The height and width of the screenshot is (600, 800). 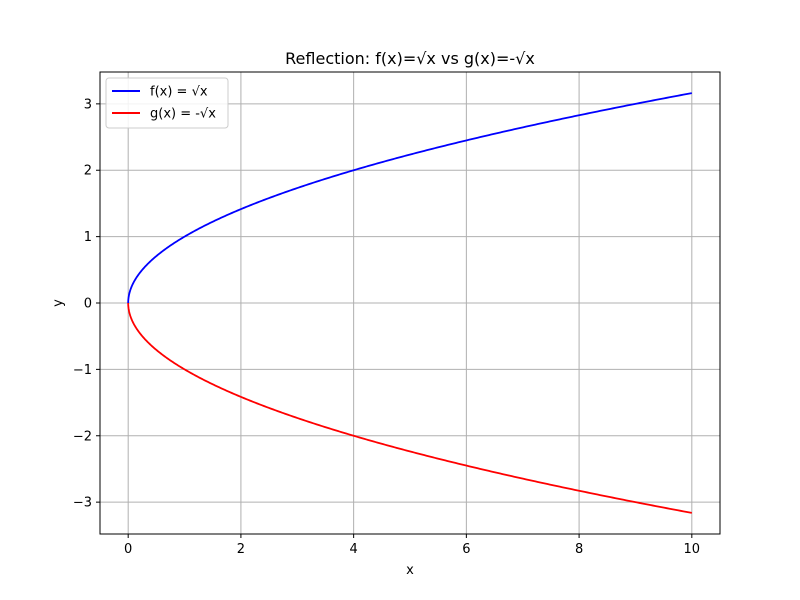 I want to click on x-tick-label: 10, so click(x=692, y=549).